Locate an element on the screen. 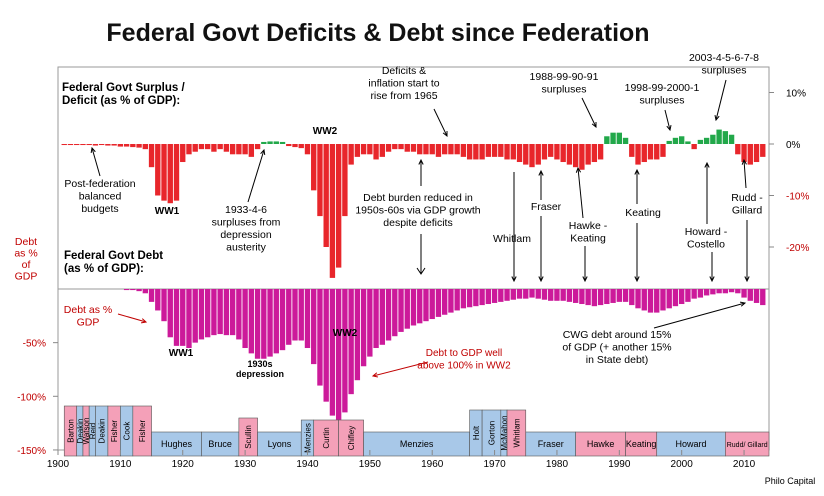 This screenshot has width=824, height=496. arrow-cwg-debt is located at coordinates (699, 315).